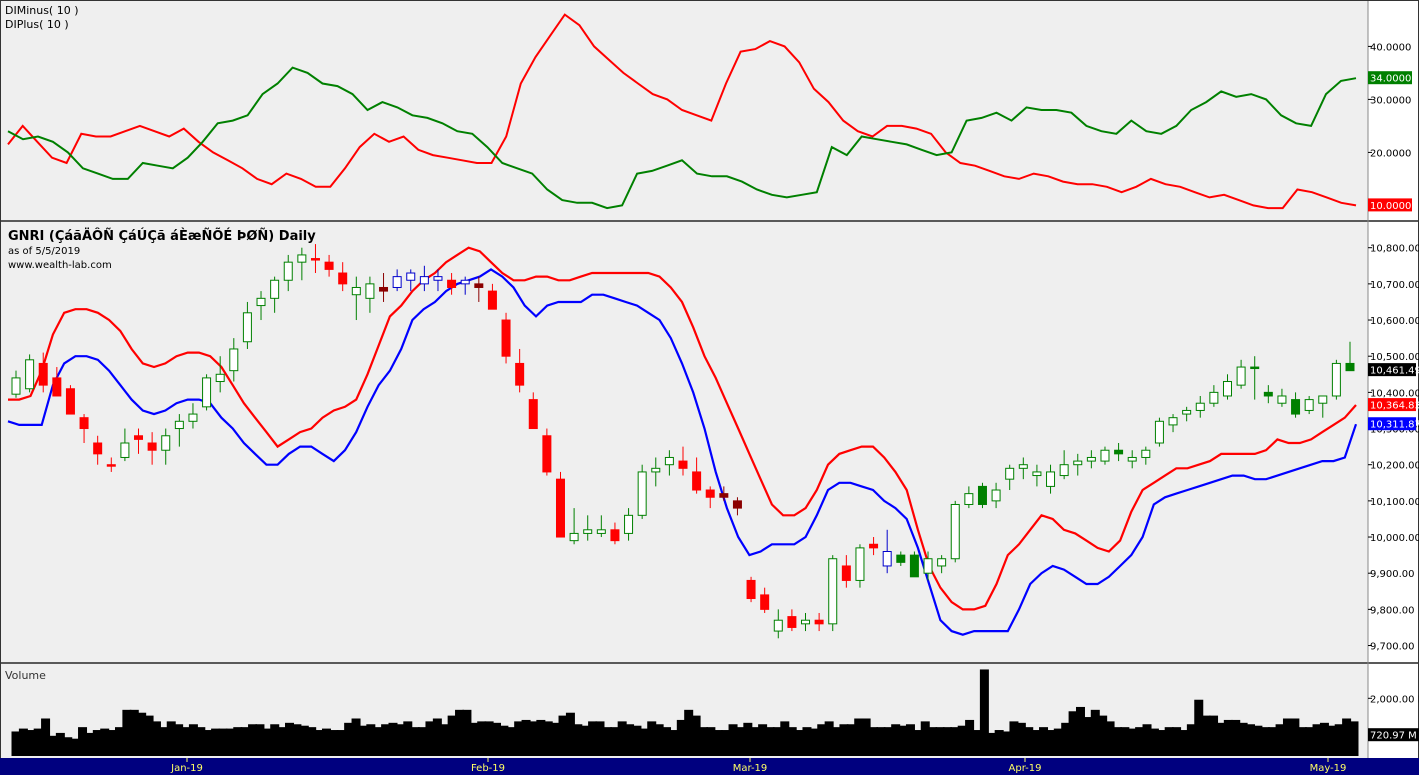 The height and width of the screenshot is (775, 1419). What do you see at coordinates (488, 768) in the screenshot?
I see `date-label: Feb-19` at bounding box center [488, 768].